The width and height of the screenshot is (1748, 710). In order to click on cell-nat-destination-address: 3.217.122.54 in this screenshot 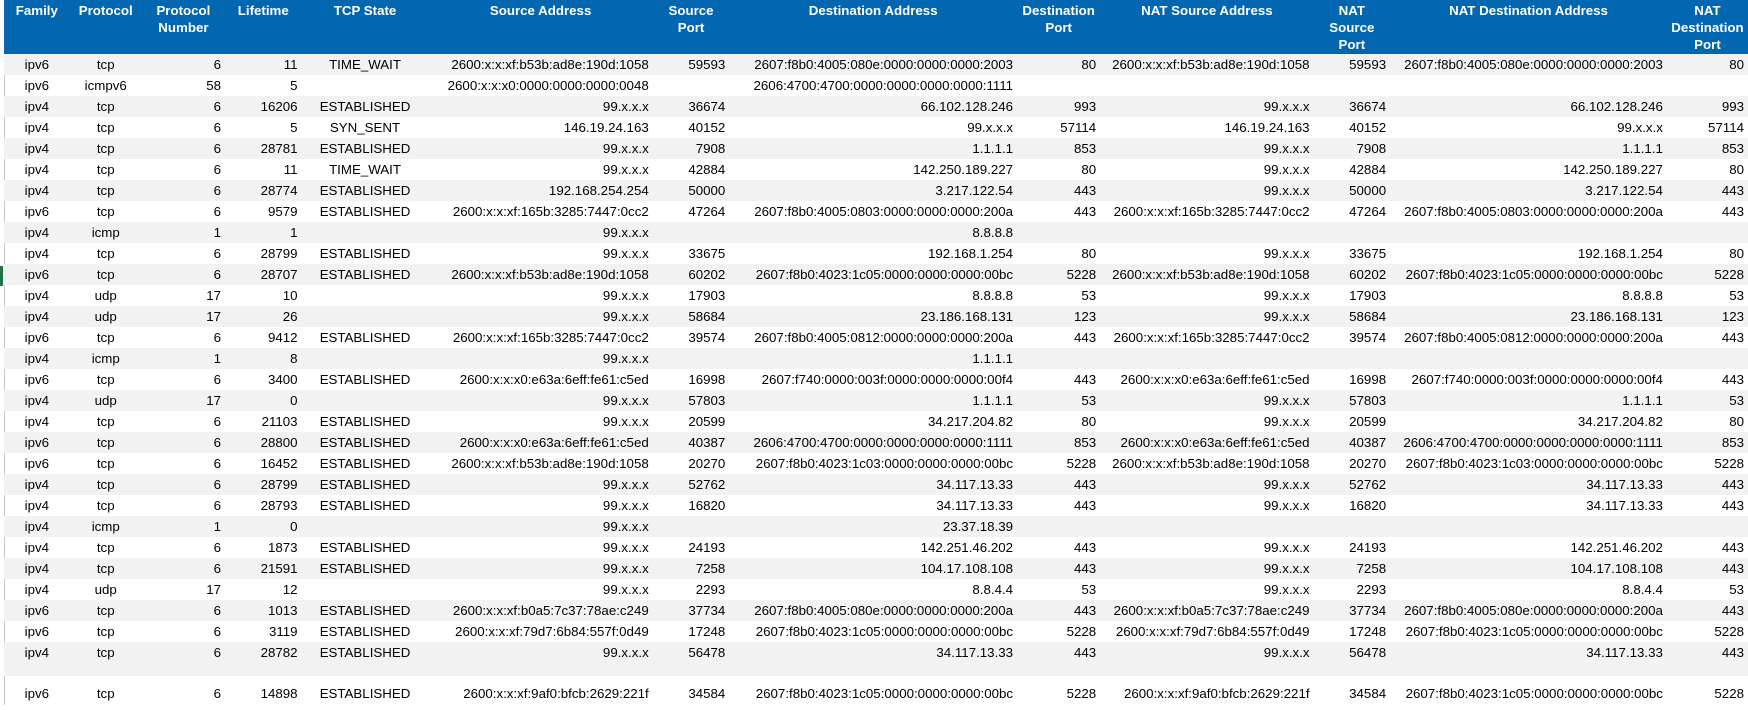, I will do `click(1528, 190)`.